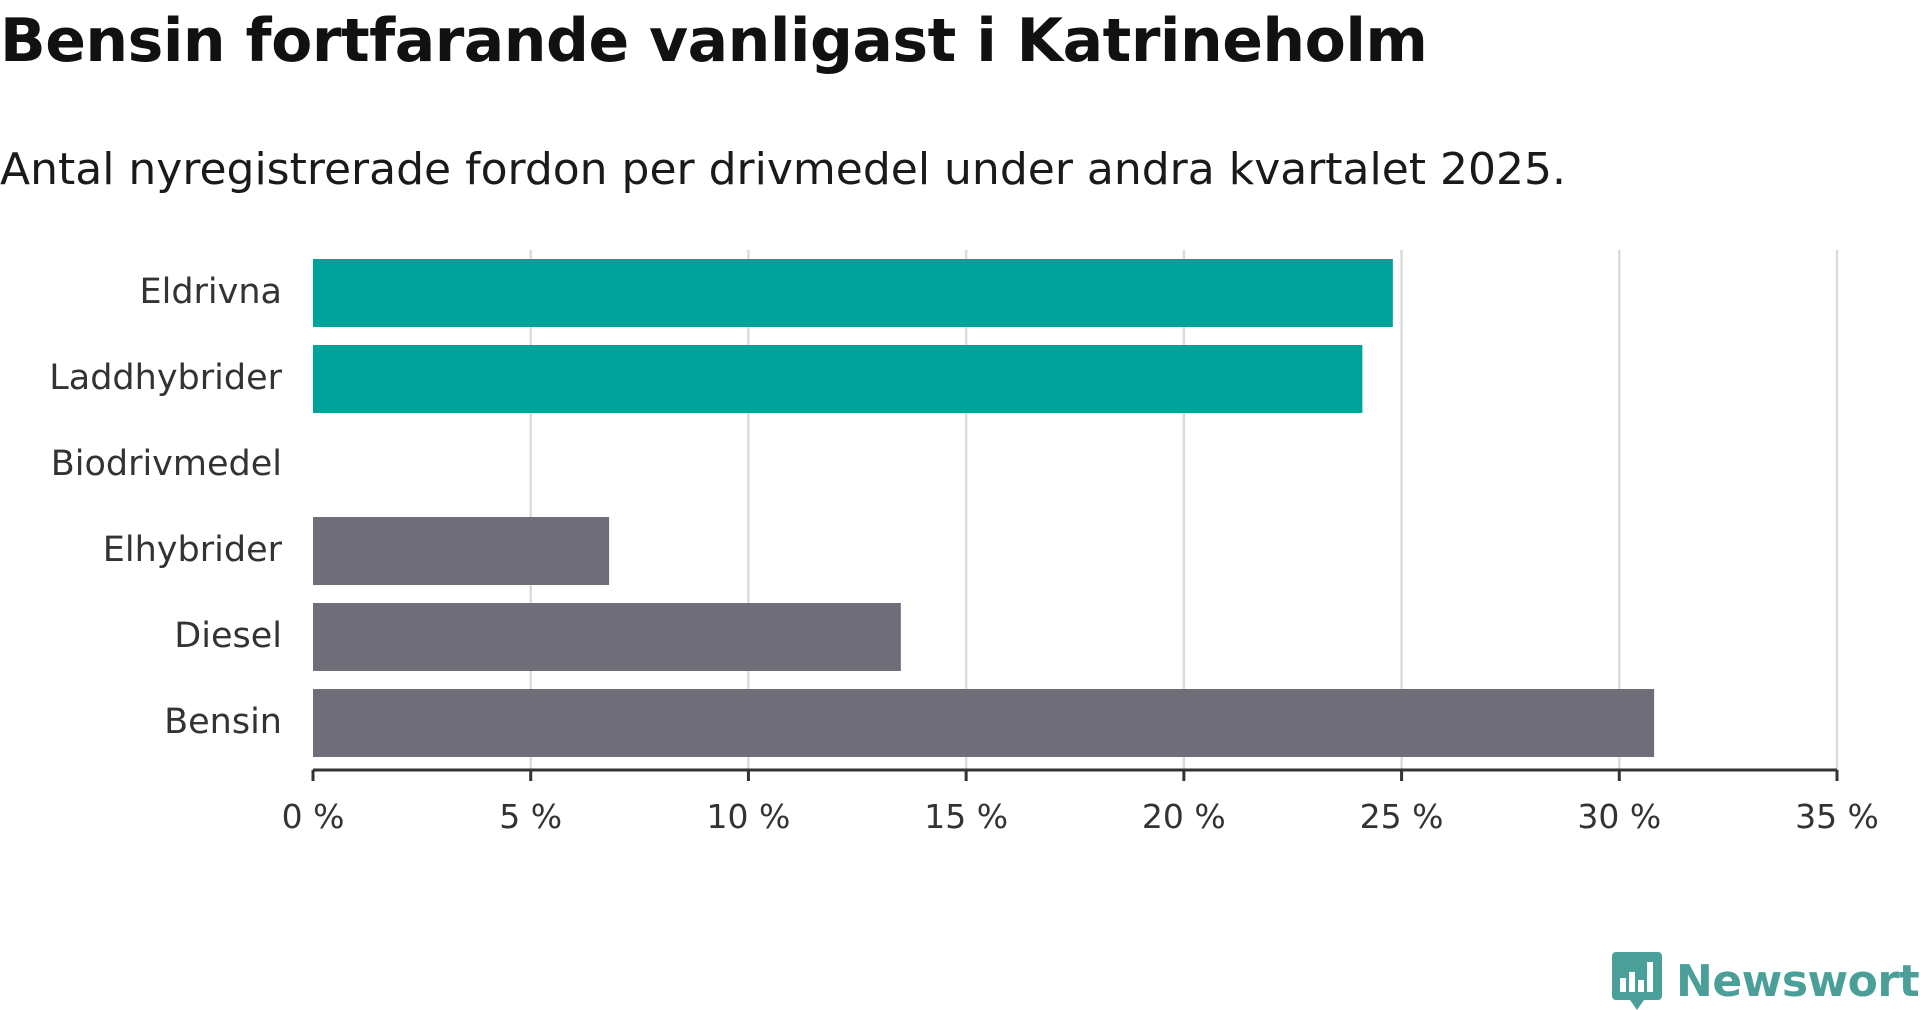  What do you see at coordinates (1637, 981) in the screenshot?
I see `bar-chart-speech-bubble-icon` at bounding box center [1637, 981].